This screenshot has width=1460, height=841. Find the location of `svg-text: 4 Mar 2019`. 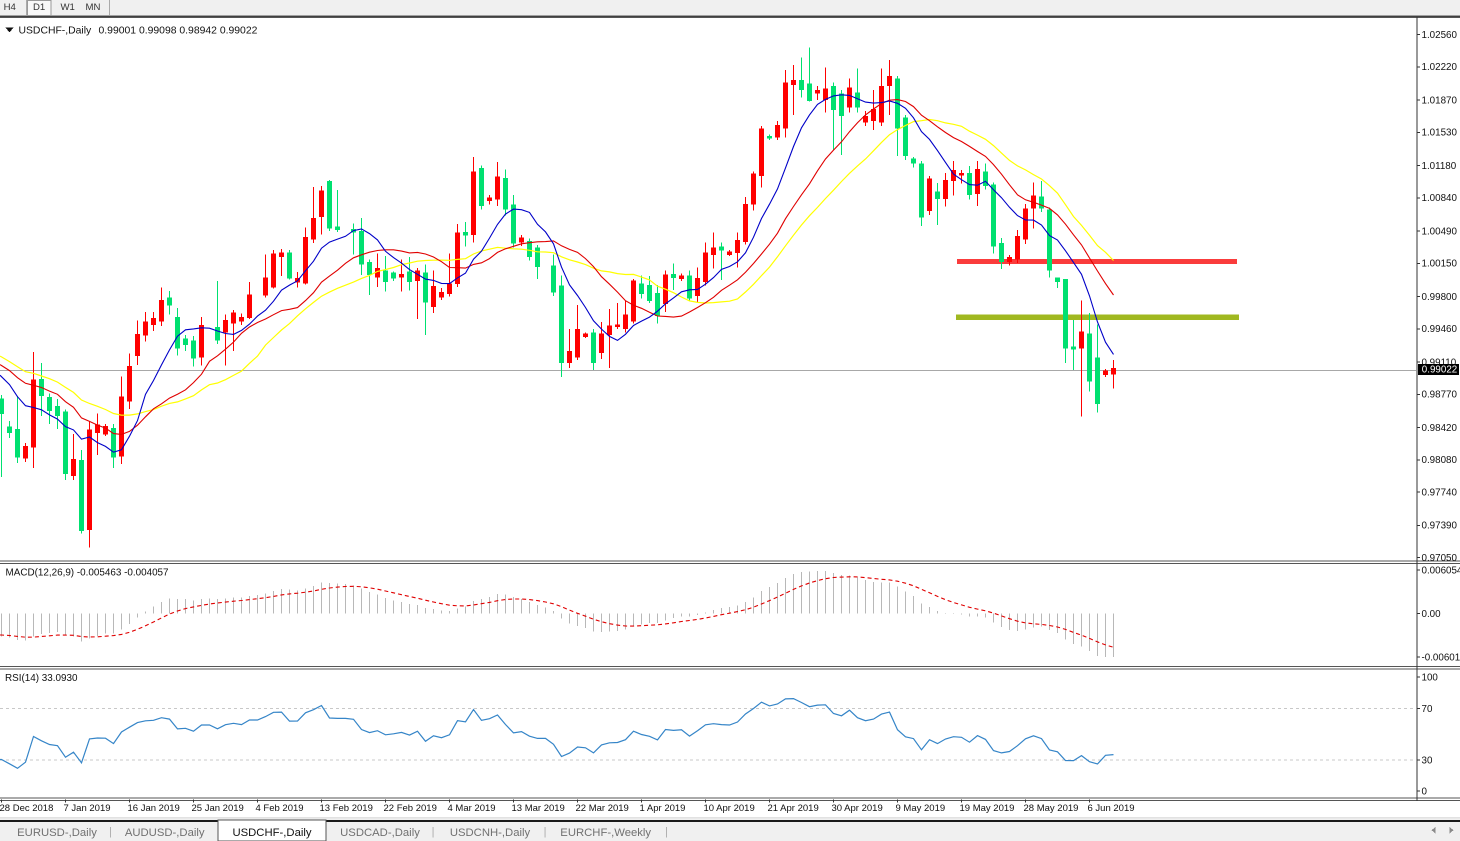

svg-text: 4 Mar 2019 is located at coordinates (472, 808).